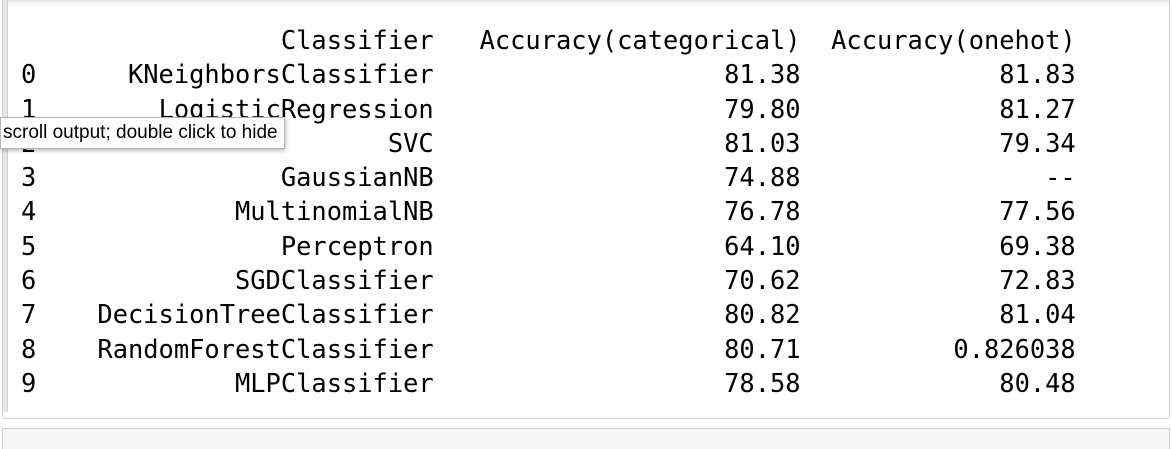 The height and width of the screenshot is (449, 1172). What do you see at coordinates (357, 40) in the screenshot?
I see `column-header-classifier: Classifier` at bounding box center [357, 40].